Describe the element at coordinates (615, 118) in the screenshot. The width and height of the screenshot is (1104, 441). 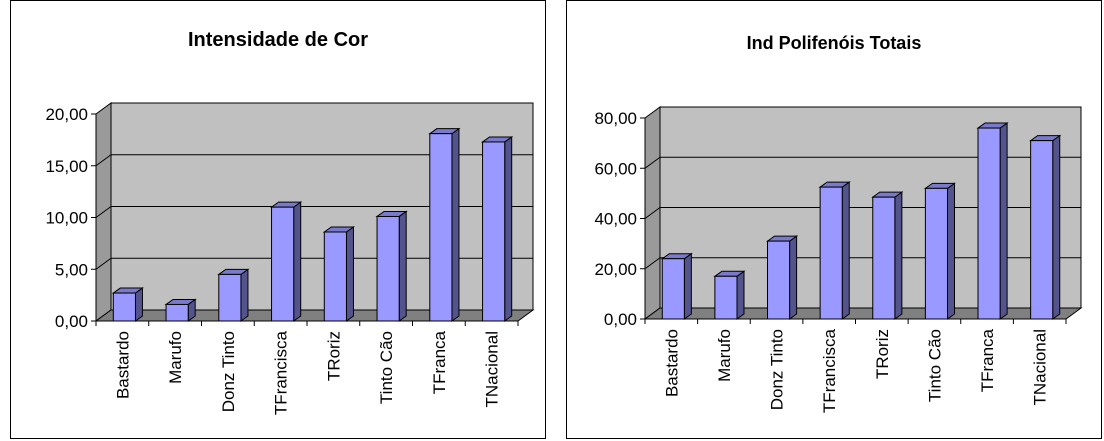
I see `y-tick-label: 80,00` at that location.